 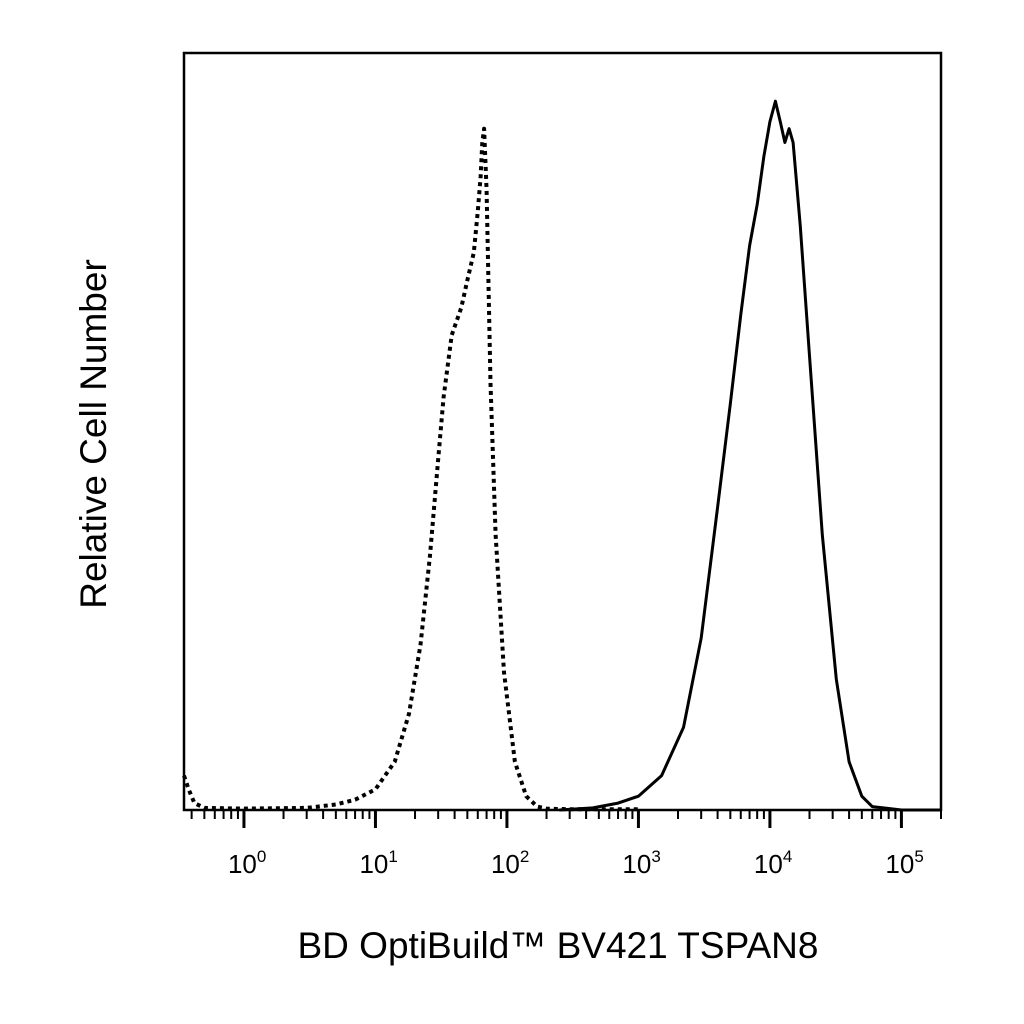 What do you see at coordinates (247, 863) in the screenshot?
I see `x-tick-label: 10⁰` at bounding box center [247, 863].